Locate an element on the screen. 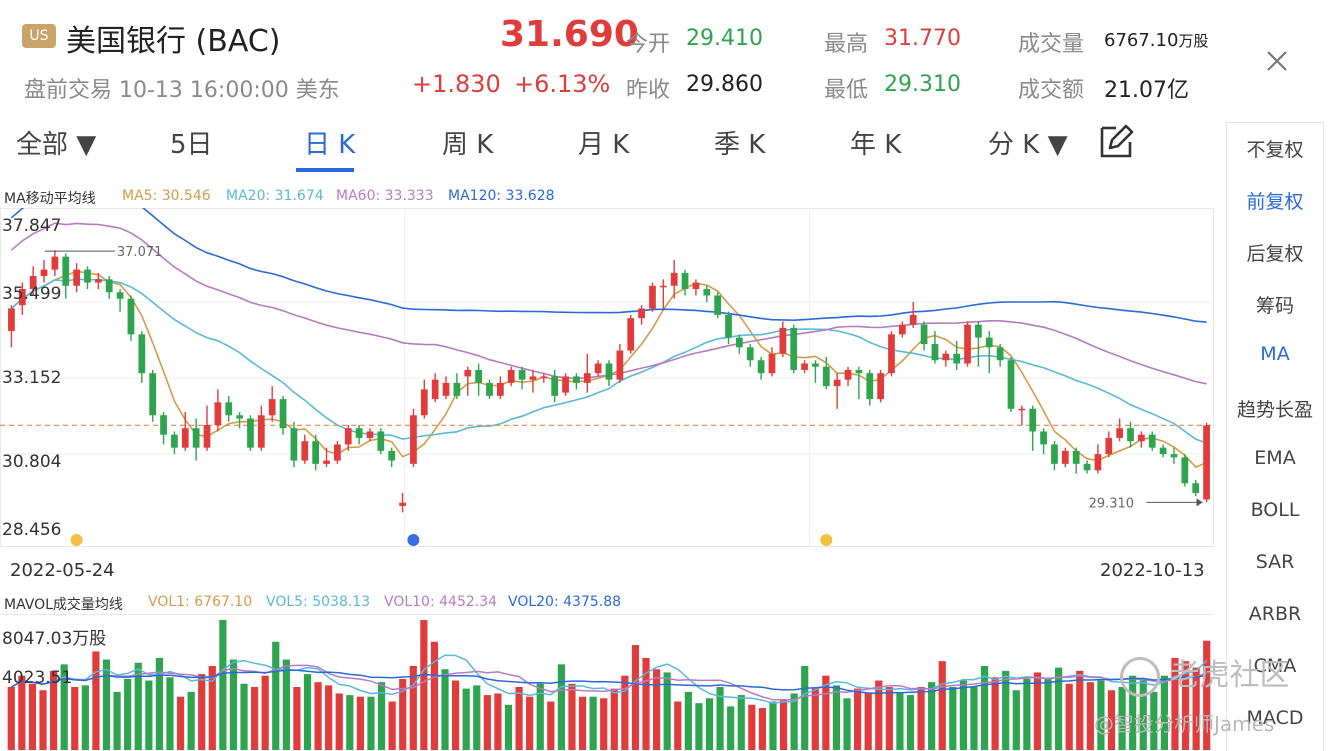 Image resolution: width=1334 pixels, height=751 pixels. y-tick-label: 33.152 is located at coordinates (32, 378).